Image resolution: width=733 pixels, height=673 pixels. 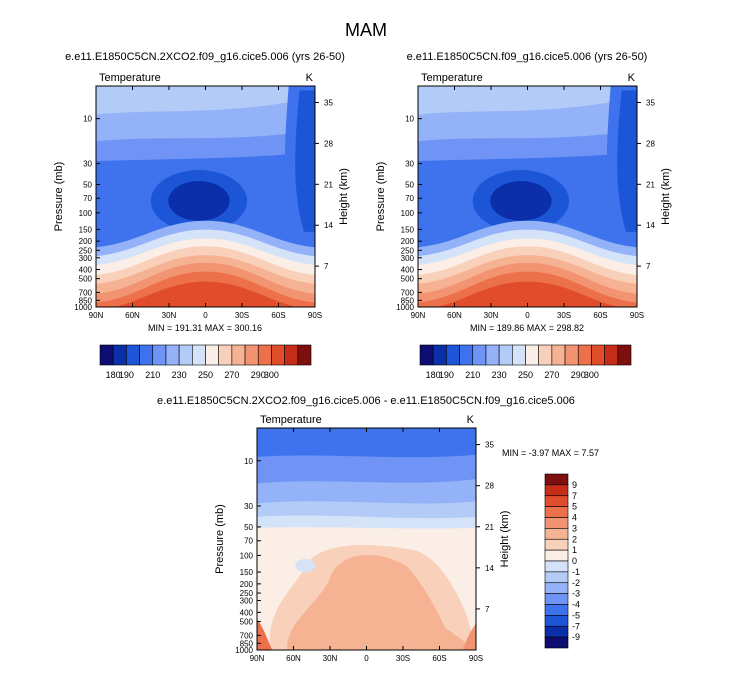 What do you see at coordinates (248, 506) in the screenshot?
I see `p-tick-label: 30` at bounding box center [248, 506].